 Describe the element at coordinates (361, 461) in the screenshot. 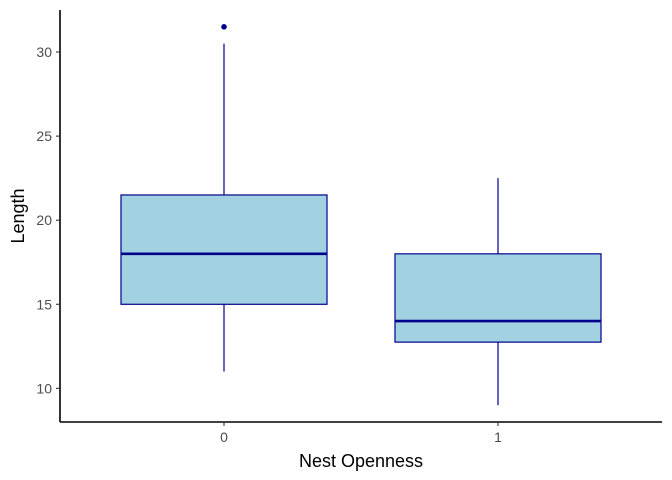

I see `x-axis-title: Nest Openness` at that location.